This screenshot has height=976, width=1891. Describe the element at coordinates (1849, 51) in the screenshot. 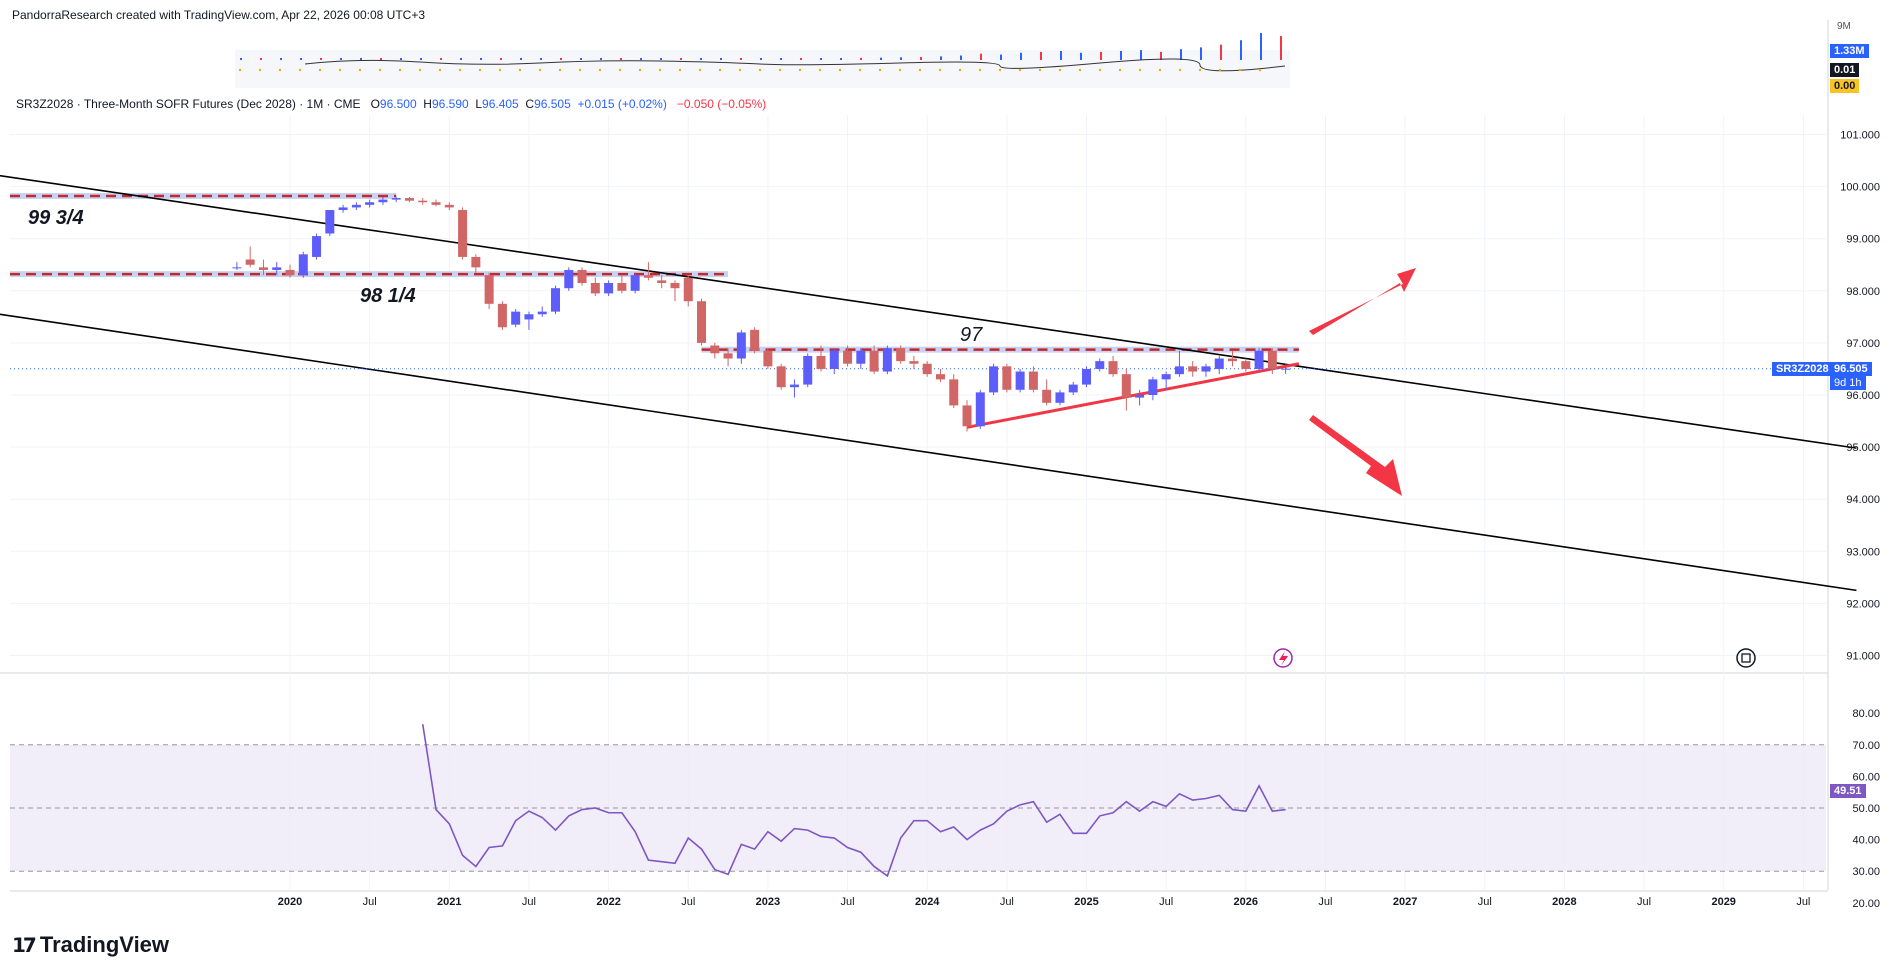

I see `volume-tag: 1.33M` at that location.